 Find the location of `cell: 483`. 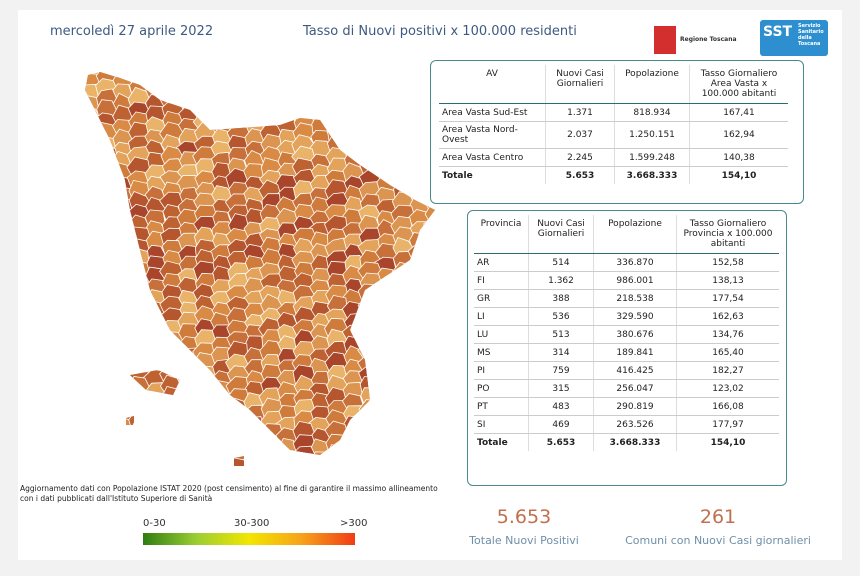

cell: 483 is located at coordinates (561, 406).